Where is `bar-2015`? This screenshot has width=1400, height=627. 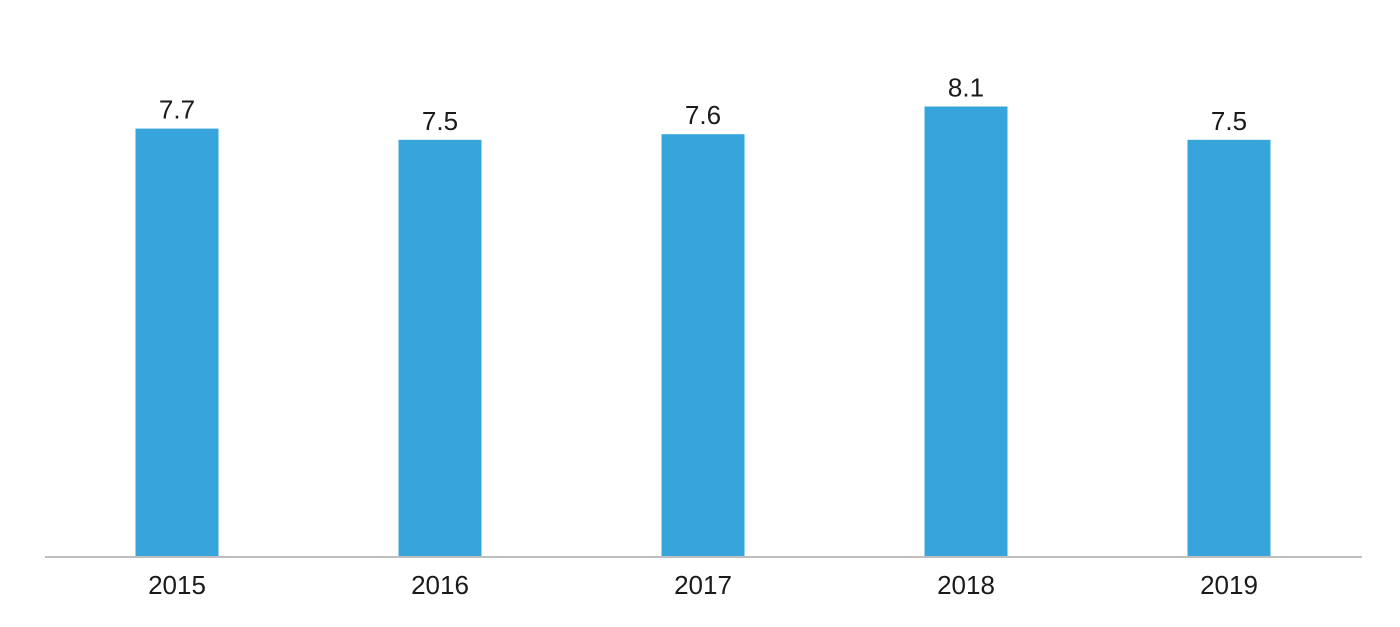
bar-2015 is located at coordinates (177, 342).